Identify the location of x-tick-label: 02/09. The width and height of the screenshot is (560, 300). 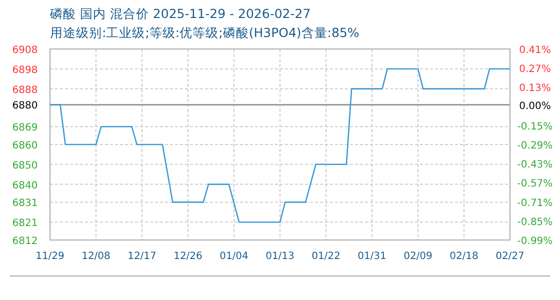
(418, 256).